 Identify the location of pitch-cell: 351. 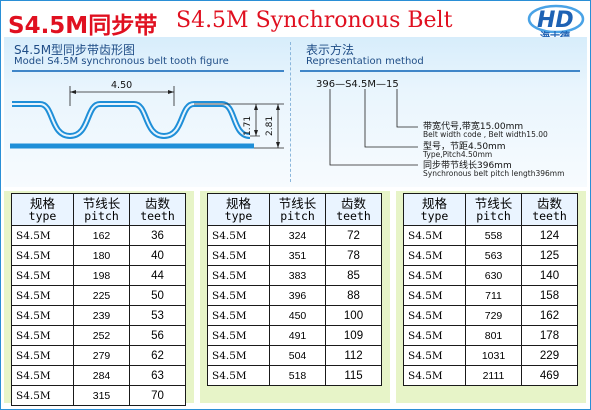
(297, 255).